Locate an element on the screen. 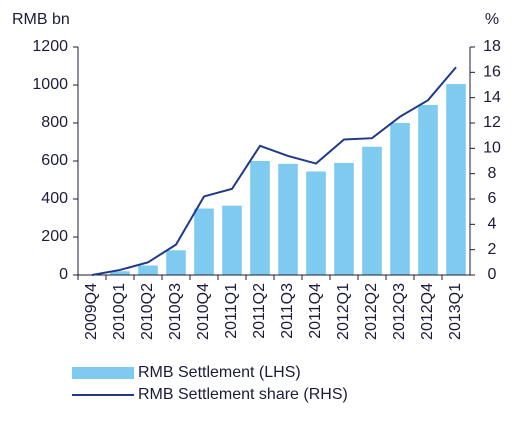  legend-label: RMB Settlement share (RHS) is located at coordinates (243, 394).